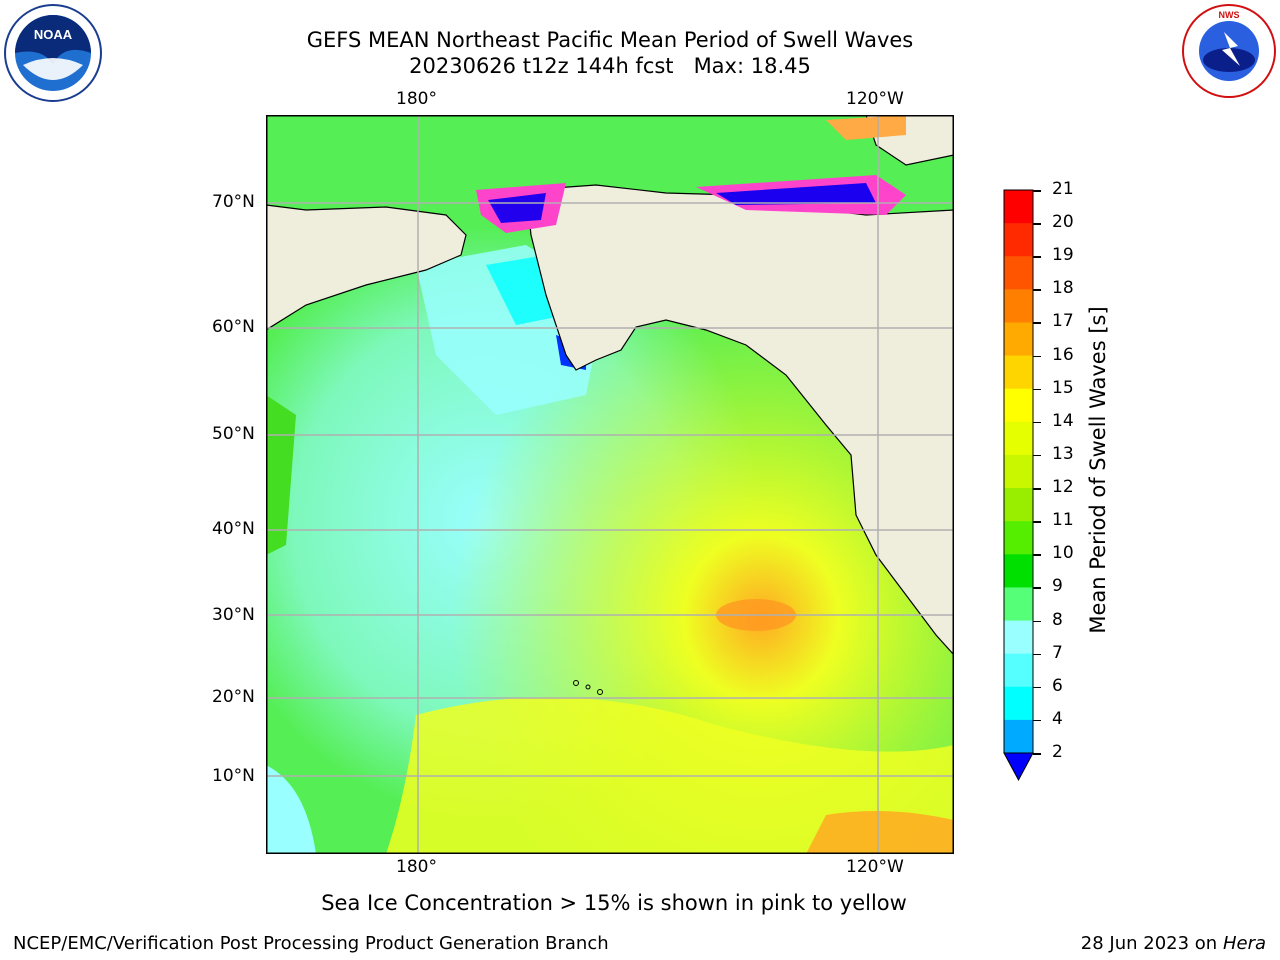  I want to click on lat-label-20n: 20°N, so click(233, 697).